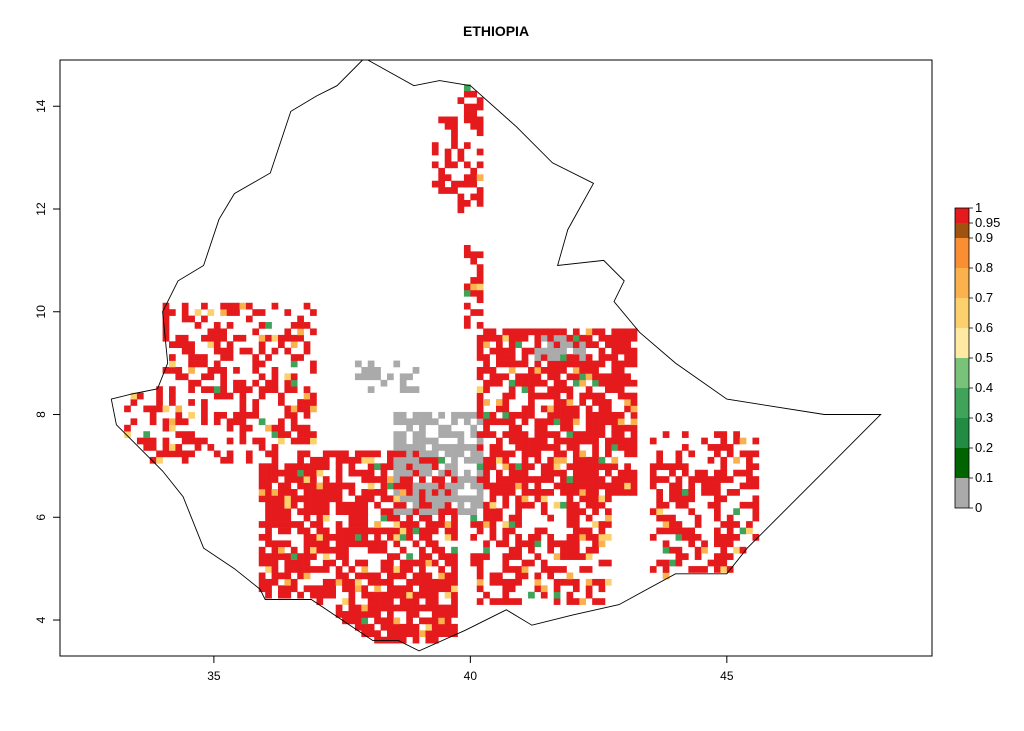 This screenshot has height=731, width=1024. What do you see at coordinates (41, 517) in the screenshot?
I see `y-tick-label: 6` at bounding box center [41, 517].